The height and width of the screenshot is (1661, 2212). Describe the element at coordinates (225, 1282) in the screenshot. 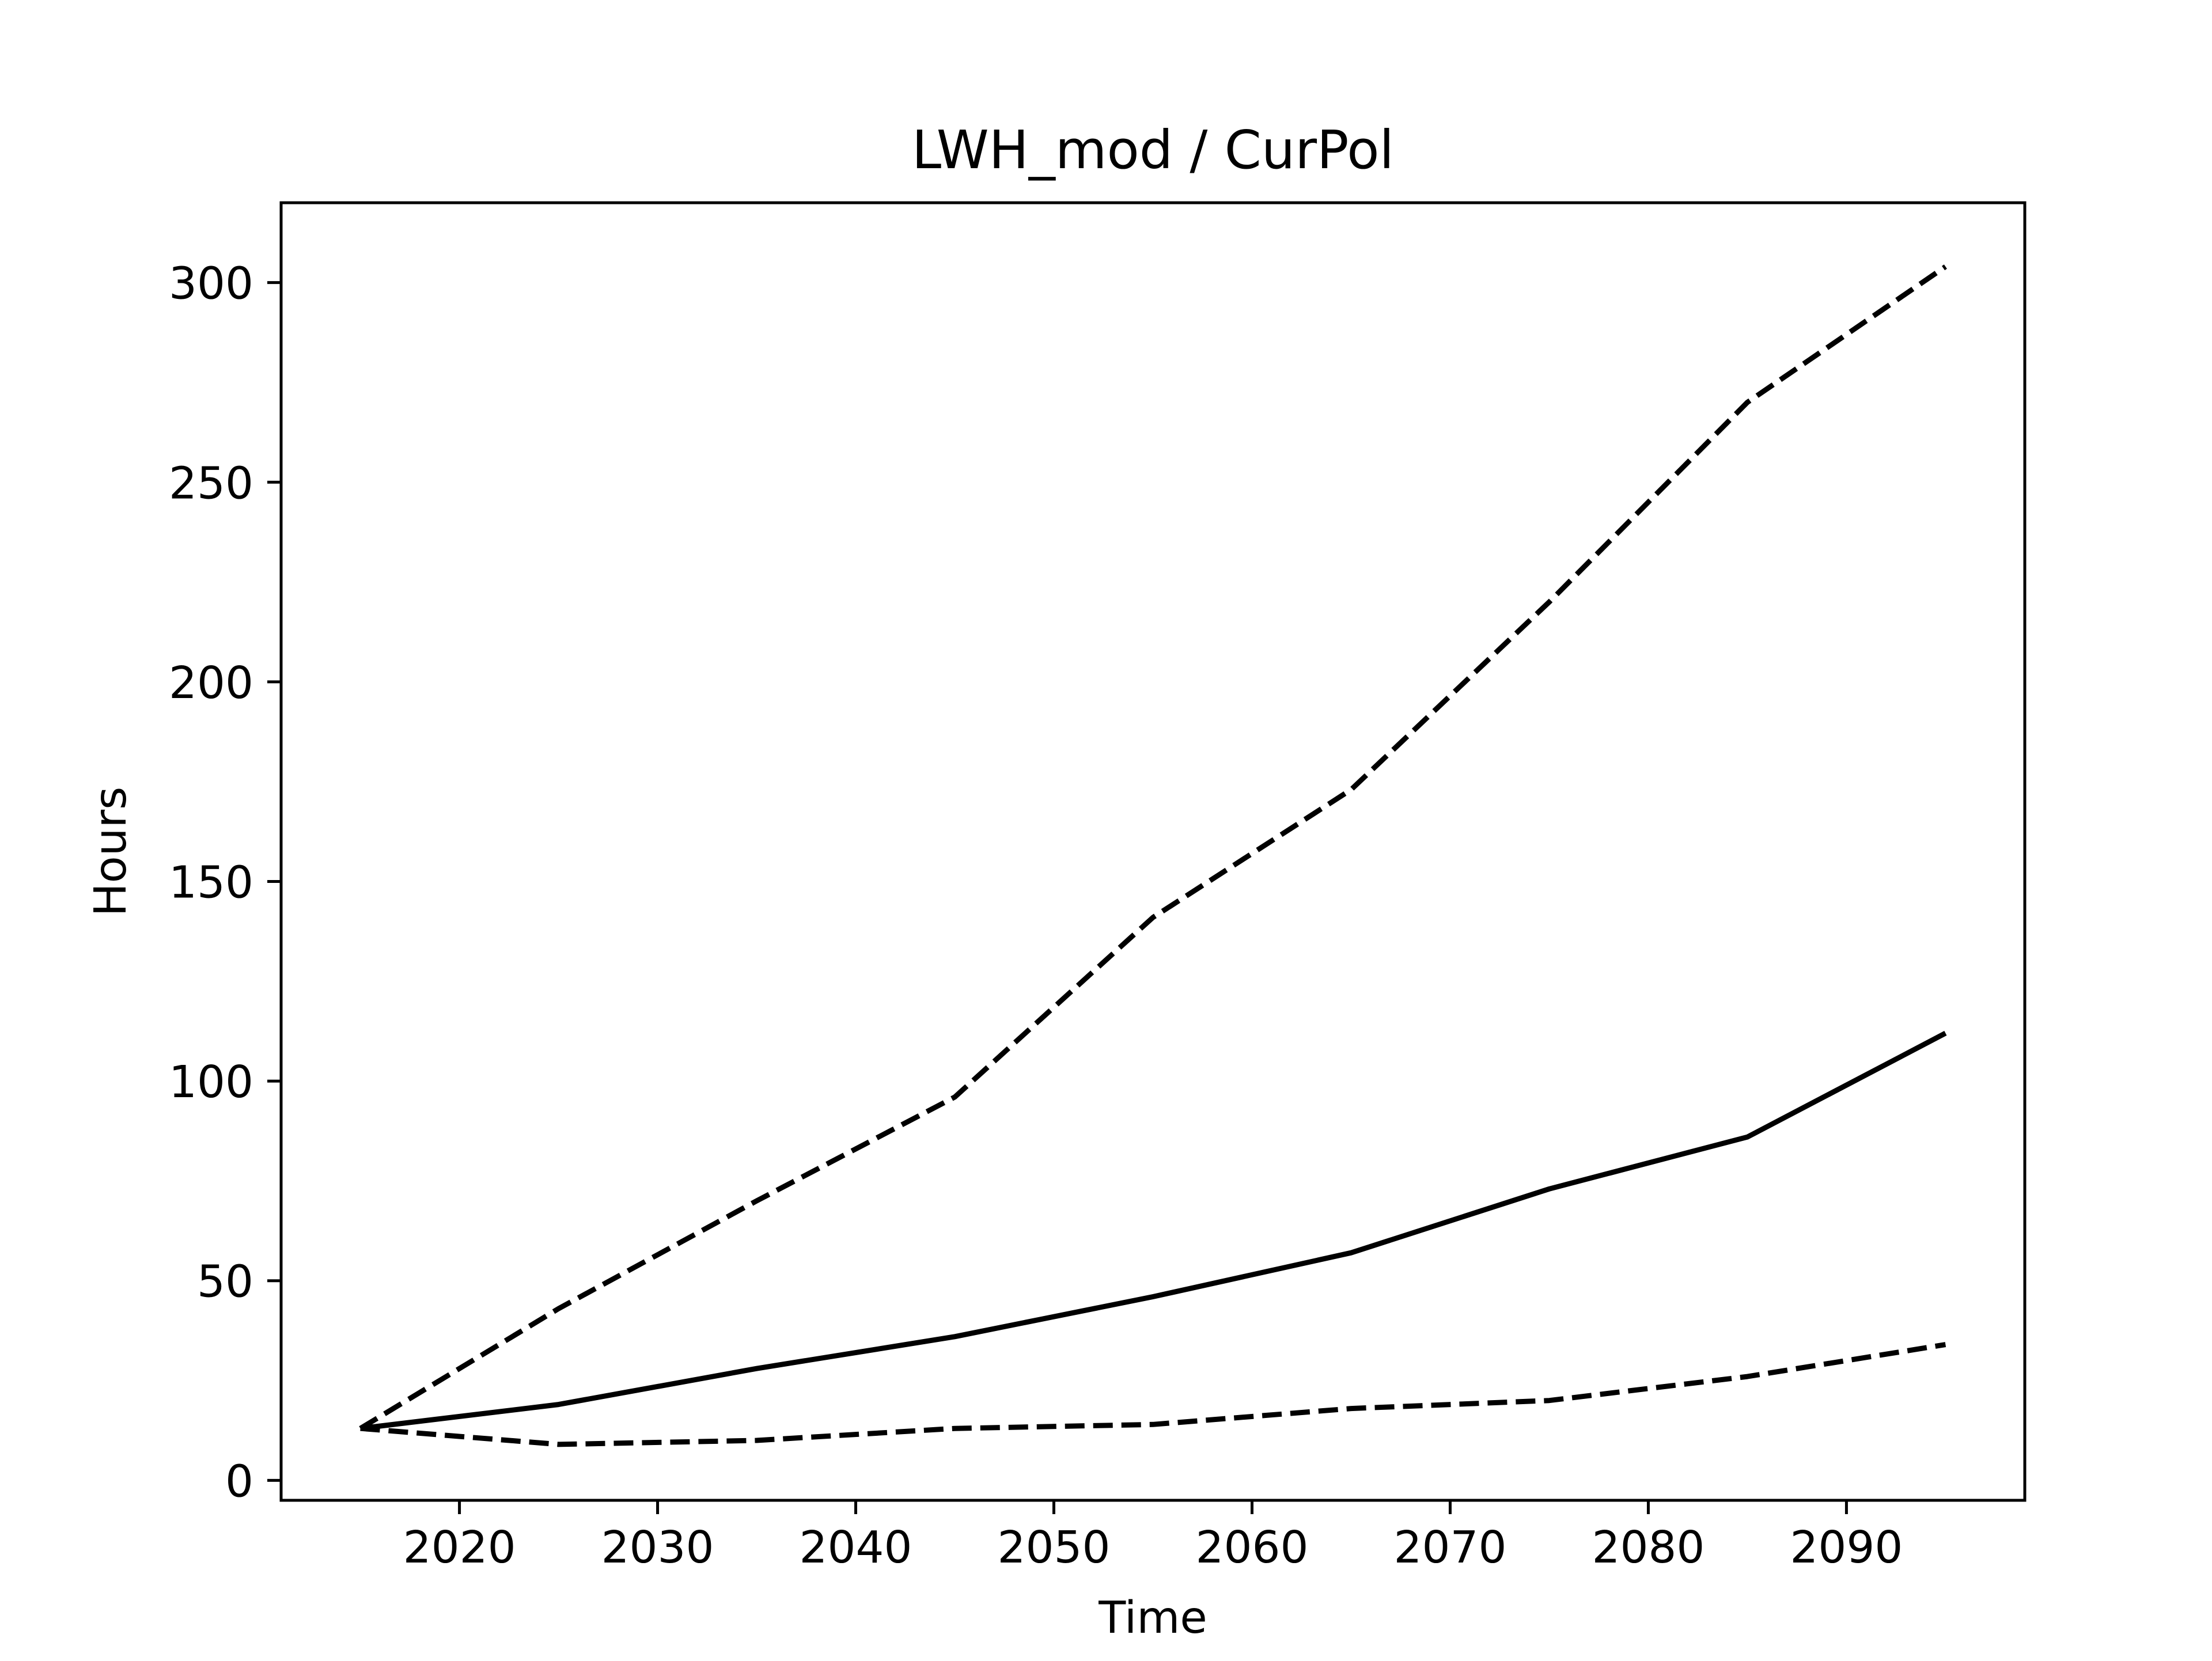

I see `y-tick-label: 50` at that location.